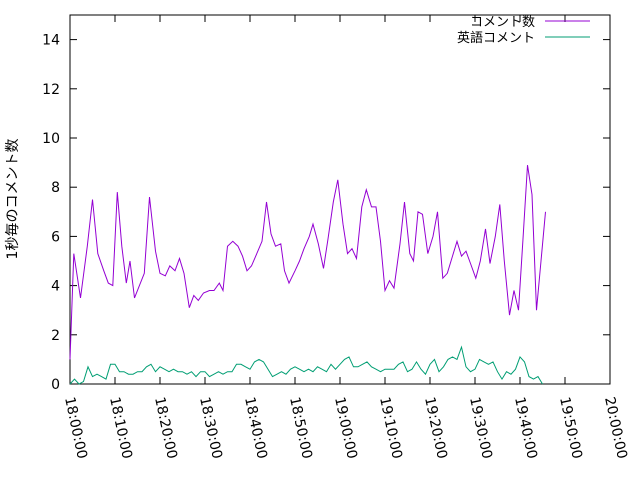 Image resolution: width=640 pixels, height=480 pixels. I want to click on x-tick-label: 20:00:00, so click(615, 428).